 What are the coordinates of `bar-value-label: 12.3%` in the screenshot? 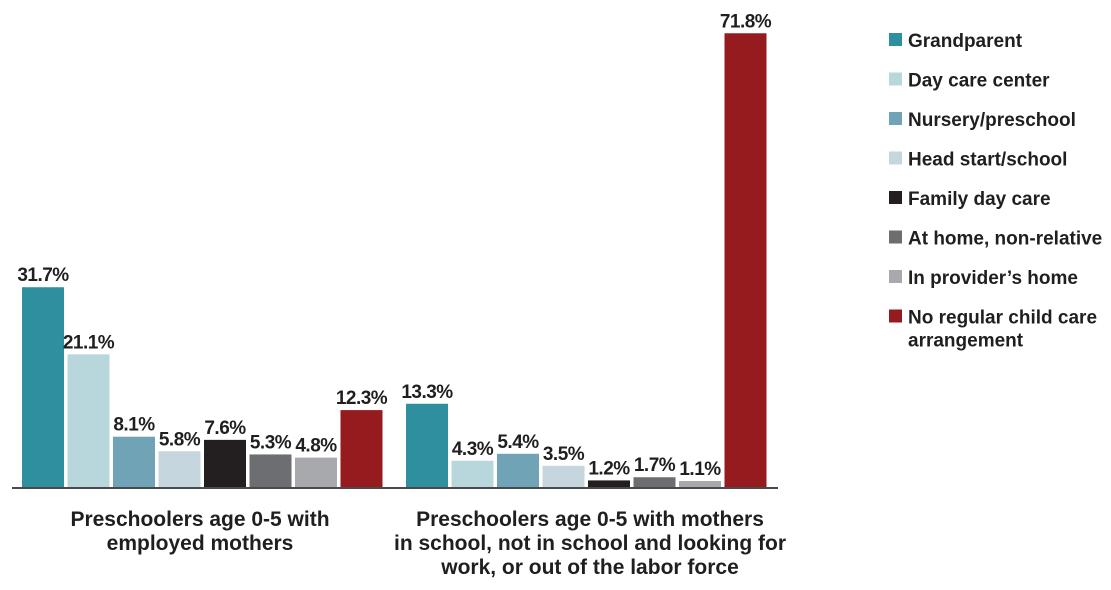 It's located at (362, 398).